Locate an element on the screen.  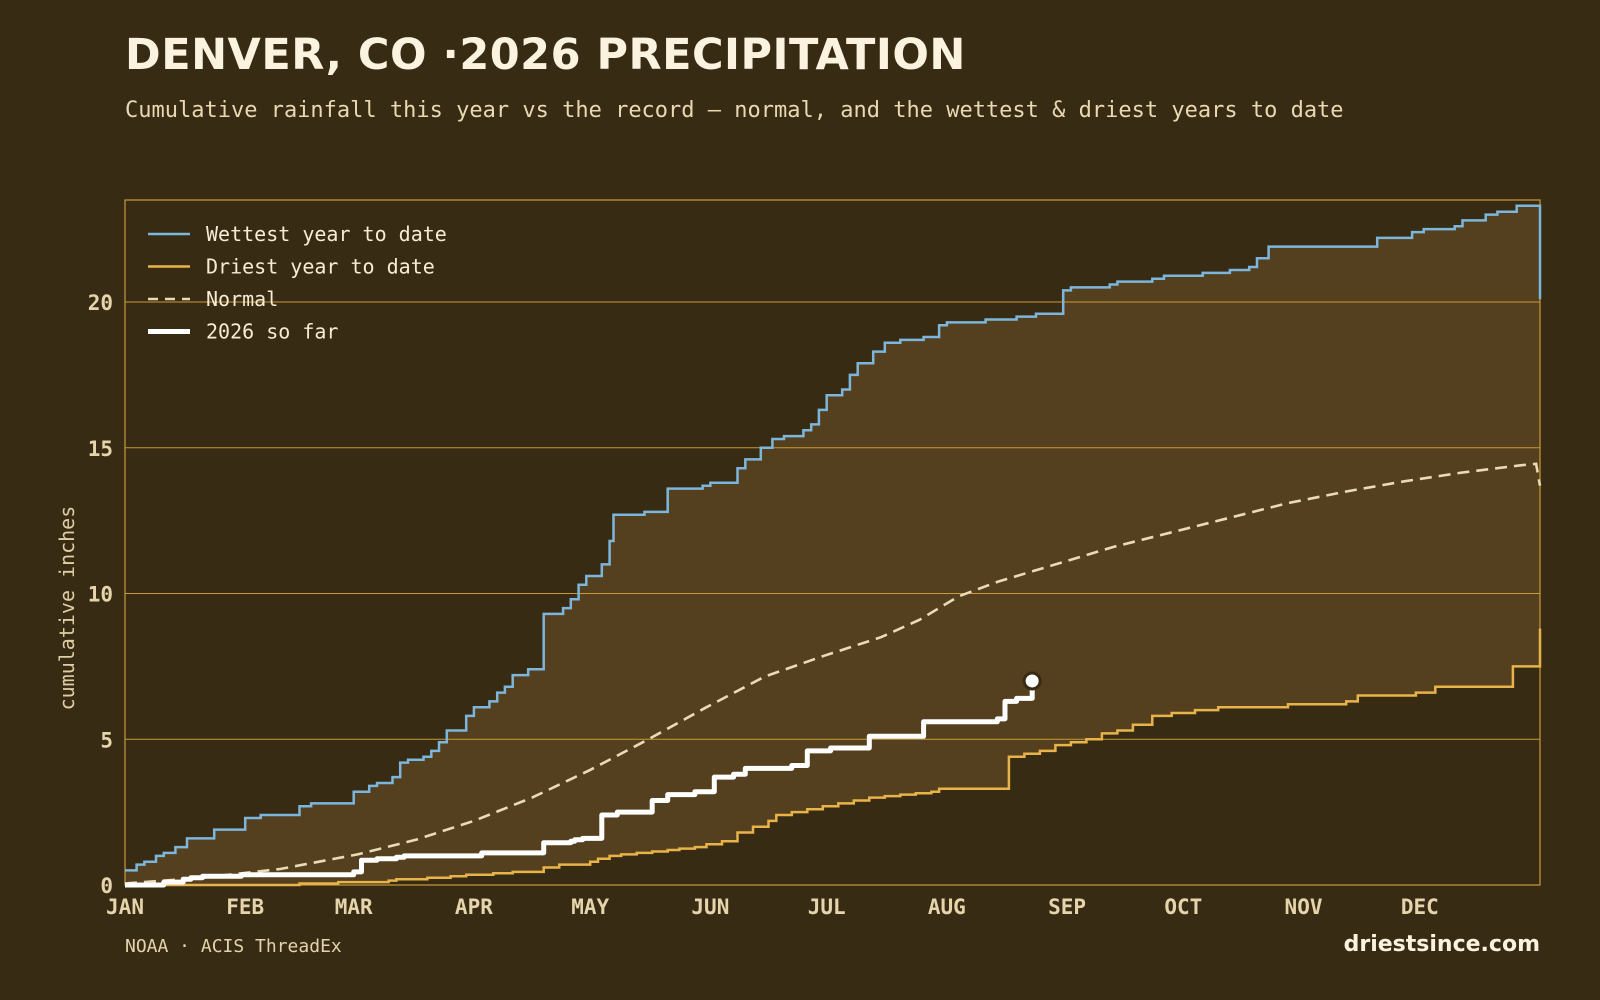
x-tick-label: JUL is located at coordinates (827, 907).